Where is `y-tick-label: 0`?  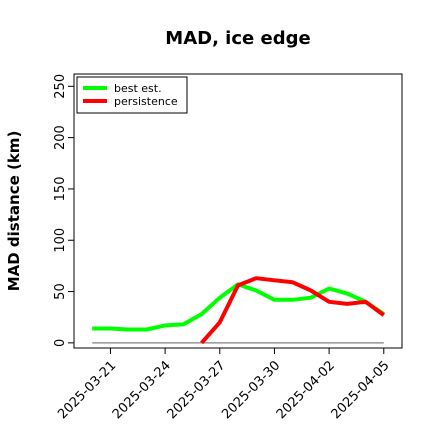 y-tick-label: 0 is located at coordinates (60, 343).